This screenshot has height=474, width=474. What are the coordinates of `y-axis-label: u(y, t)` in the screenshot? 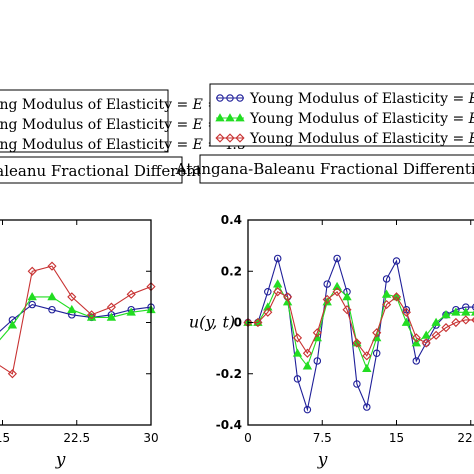 It's located at (212, 322).